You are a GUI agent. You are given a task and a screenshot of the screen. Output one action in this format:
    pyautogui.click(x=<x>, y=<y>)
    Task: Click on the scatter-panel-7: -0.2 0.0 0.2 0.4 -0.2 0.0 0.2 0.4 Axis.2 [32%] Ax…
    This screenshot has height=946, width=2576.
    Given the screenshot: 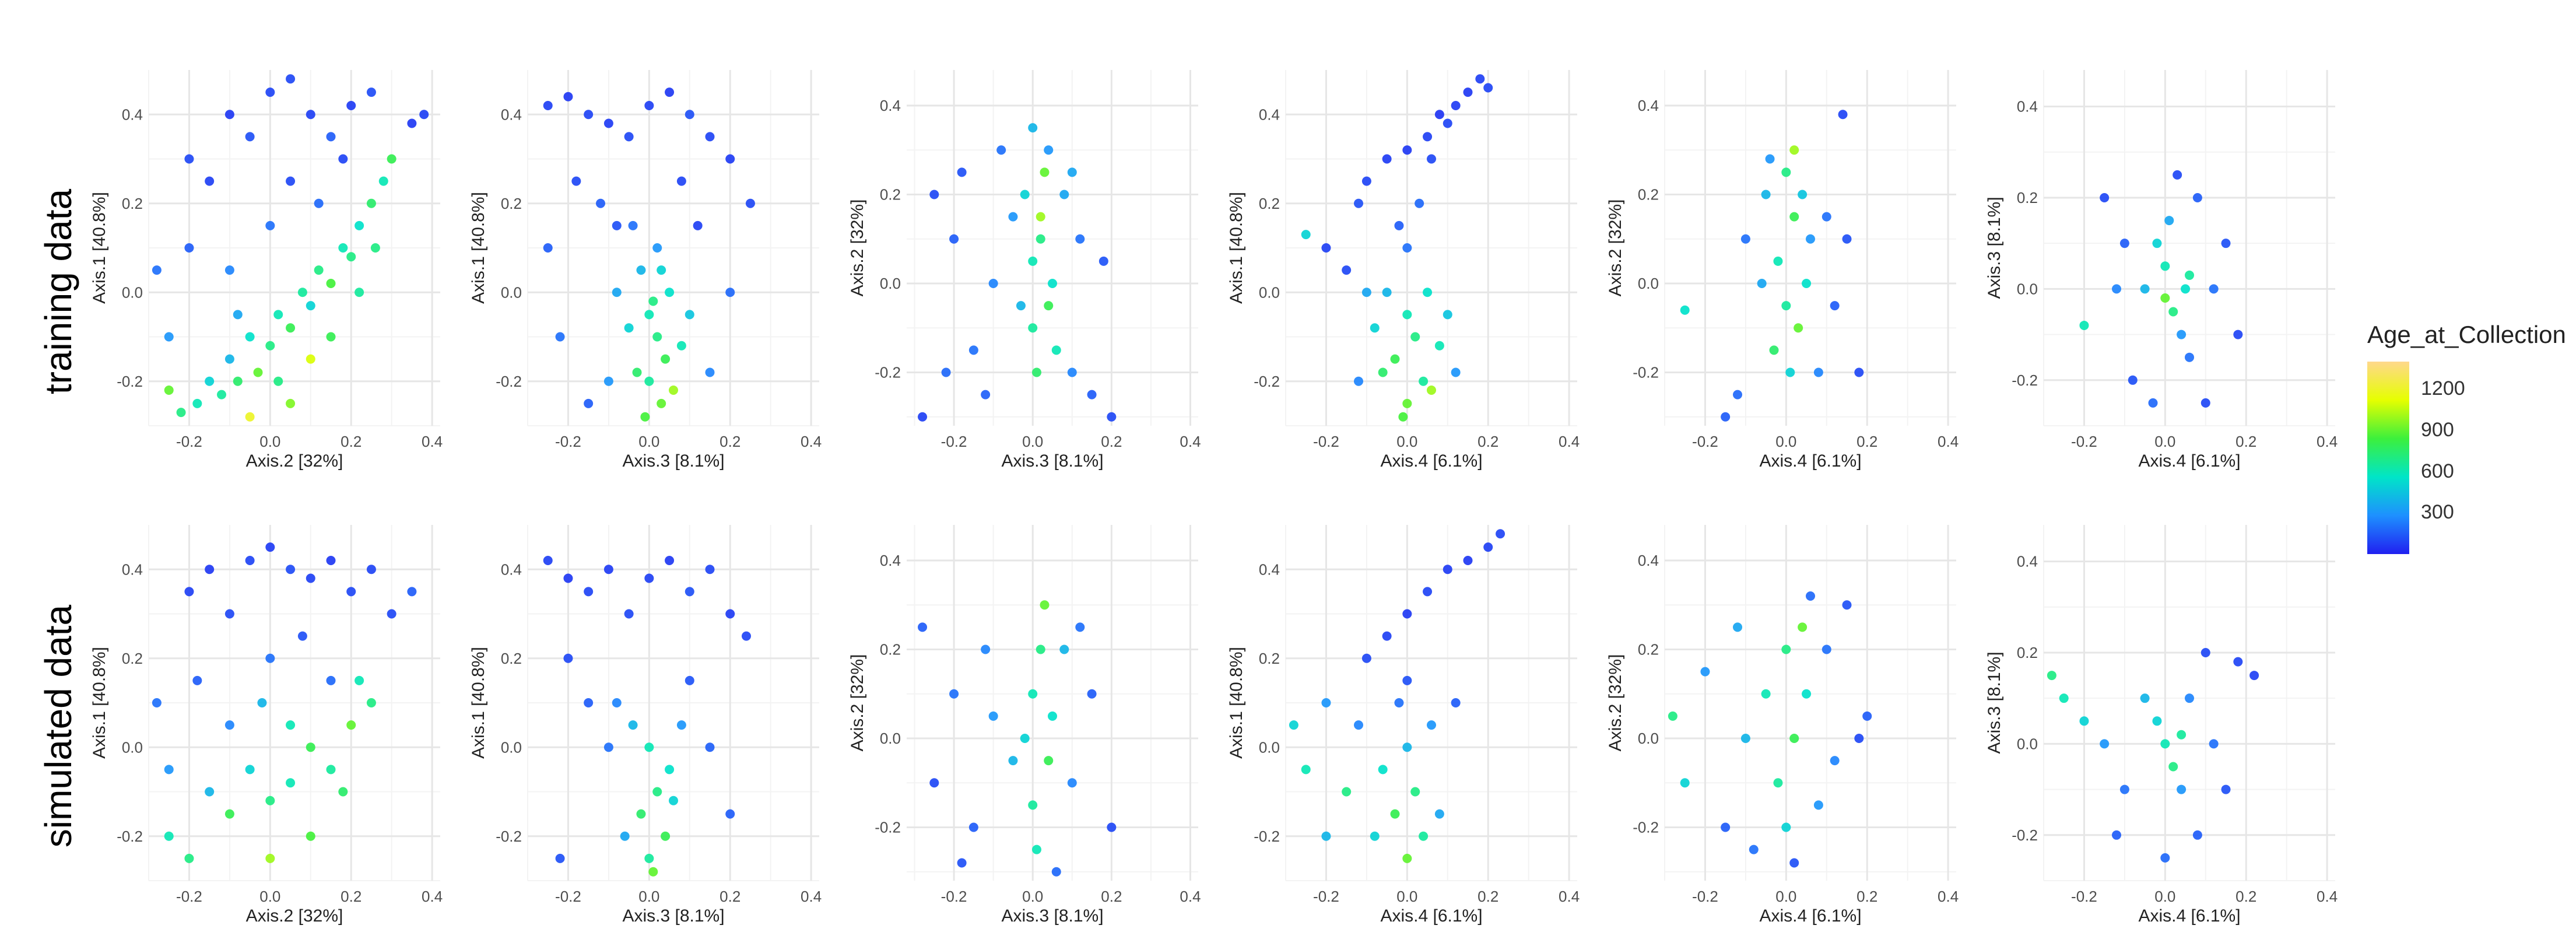 What is the action you would take?
    pyautogui.click(x=266, y=725)
    